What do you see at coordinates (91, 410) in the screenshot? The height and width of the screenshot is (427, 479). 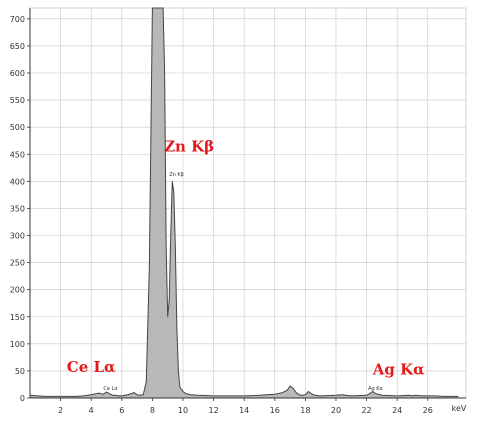 I see `x-tick-label: 4` at bounding box center [91, 410].